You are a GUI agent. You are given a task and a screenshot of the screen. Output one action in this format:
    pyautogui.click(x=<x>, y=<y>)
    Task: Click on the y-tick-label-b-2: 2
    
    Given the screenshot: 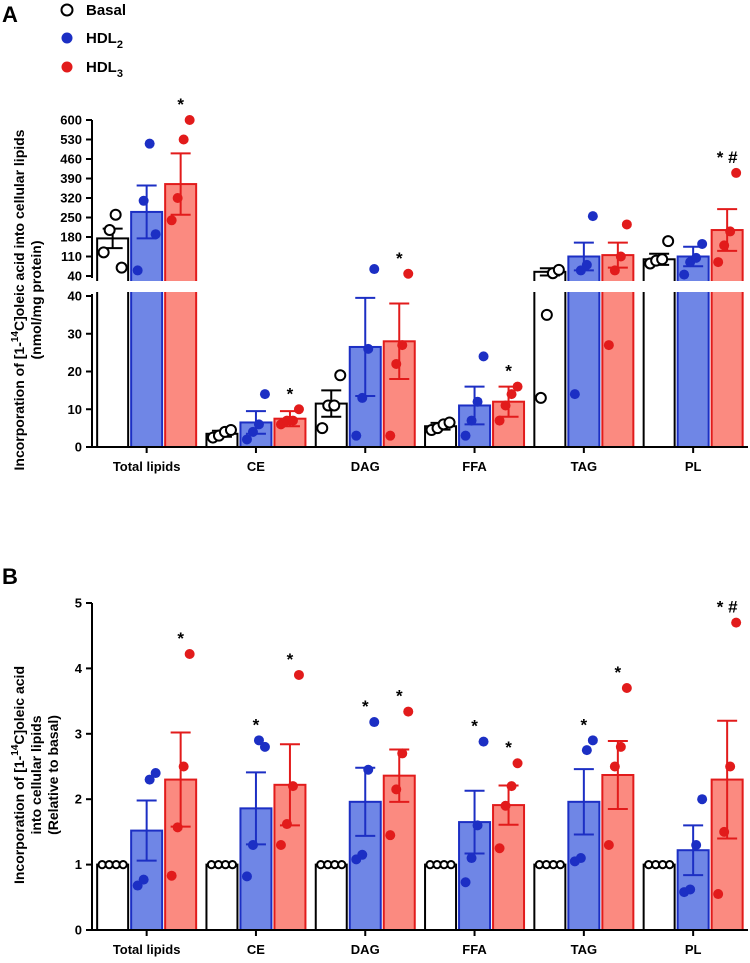 What is the action you would take?
    pyautogui.click(x=78, y=799)
    